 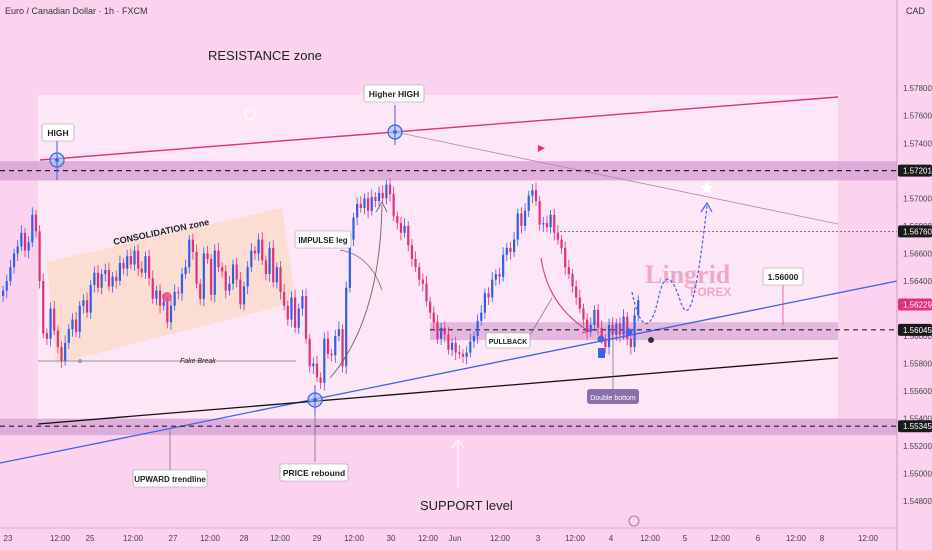 I want to click on time-tick-label: 27, so click(x=173, y=538).